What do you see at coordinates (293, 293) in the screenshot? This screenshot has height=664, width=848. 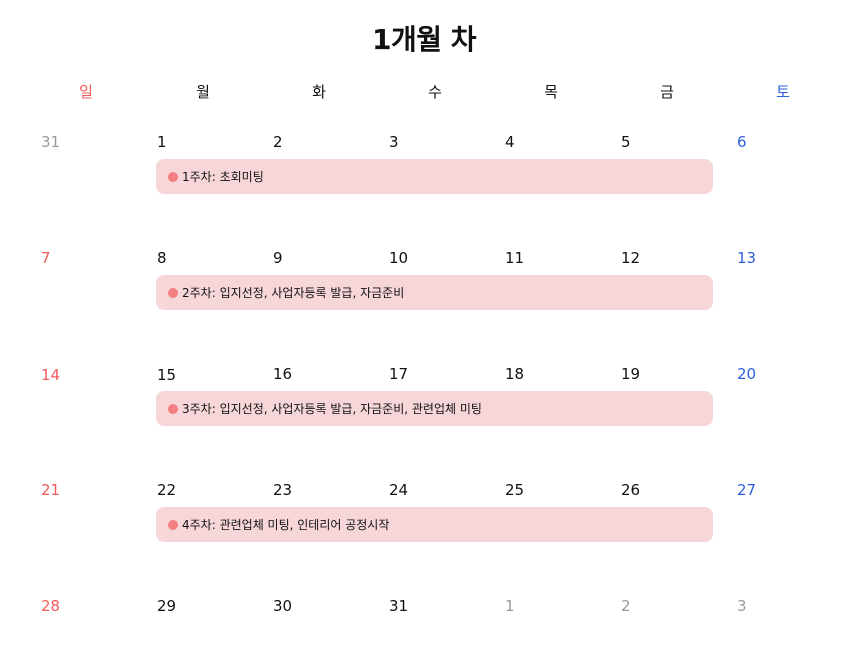 I see `event-label: 2주차: 입지선정, 사업자등록 발급, 자금준비` at bounding box center [293, 293].